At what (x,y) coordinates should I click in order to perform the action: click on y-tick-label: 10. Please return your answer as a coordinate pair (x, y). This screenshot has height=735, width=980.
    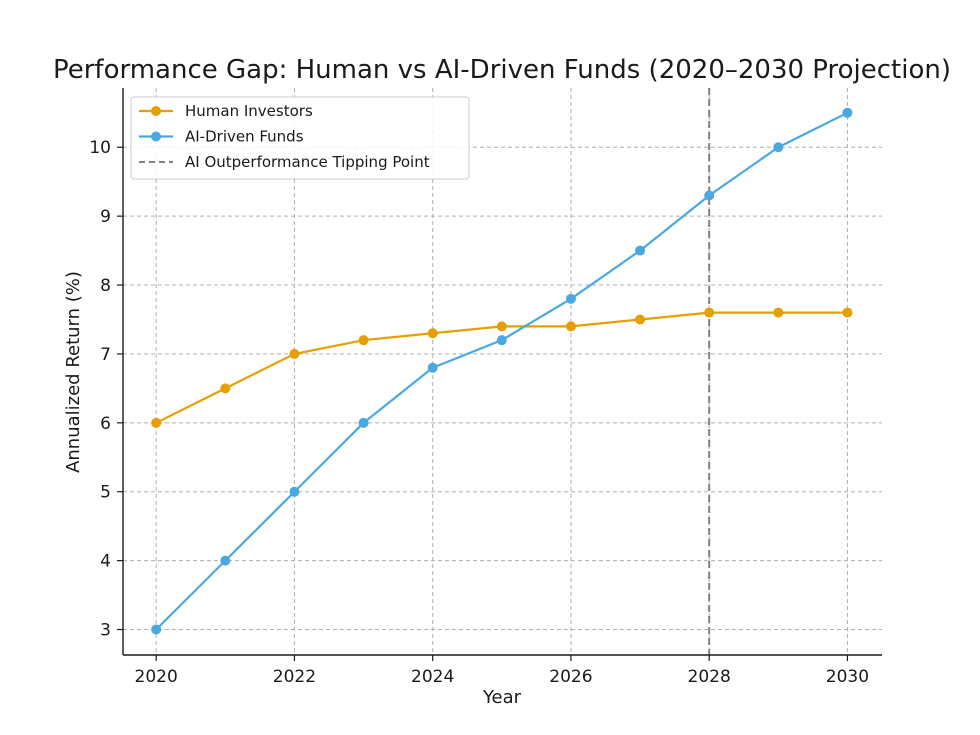
    Looking at the image, I should click on (100, 148).